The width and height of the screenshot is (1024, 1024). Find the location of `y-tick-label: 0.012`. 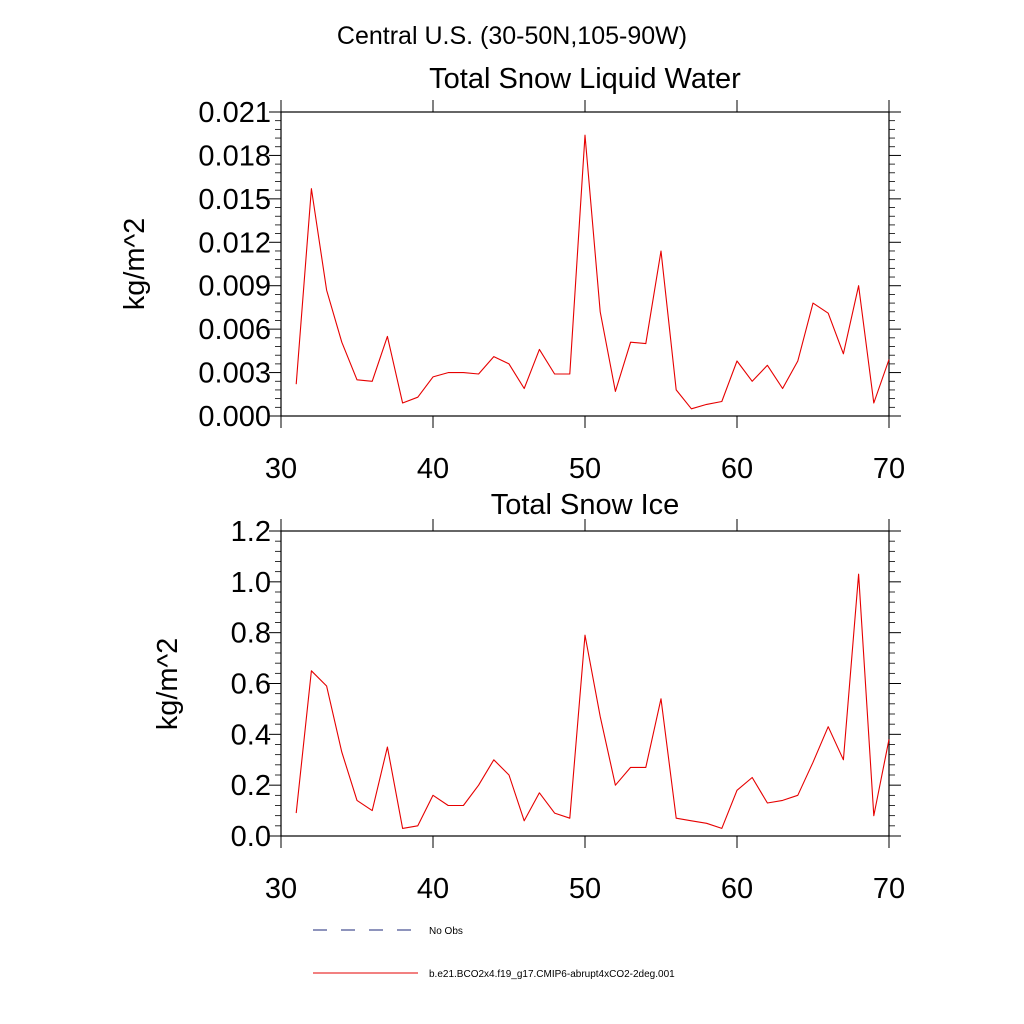

y-tick-label: 0.012 is located at coordinates (234, 243).